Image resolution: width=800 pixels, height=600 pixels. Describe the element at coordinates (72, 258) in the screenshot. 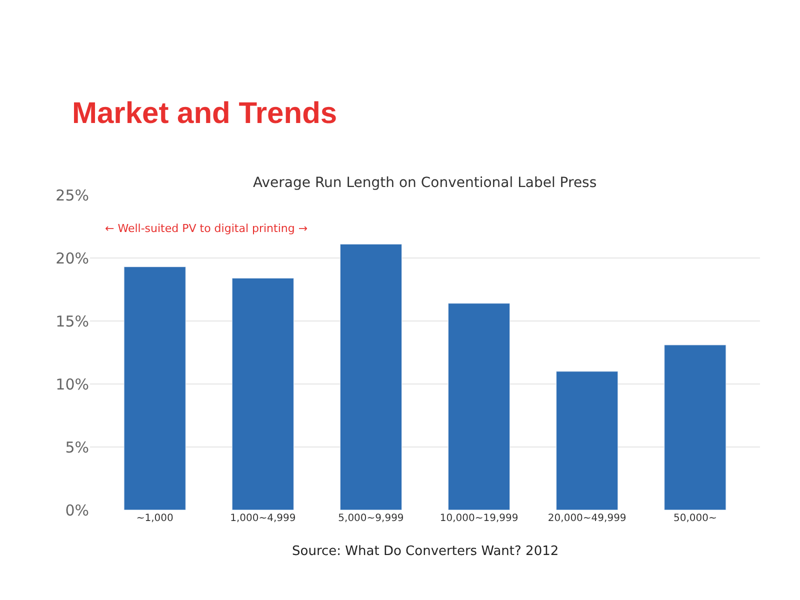

I see `y-tick-label: 20%` at that location.